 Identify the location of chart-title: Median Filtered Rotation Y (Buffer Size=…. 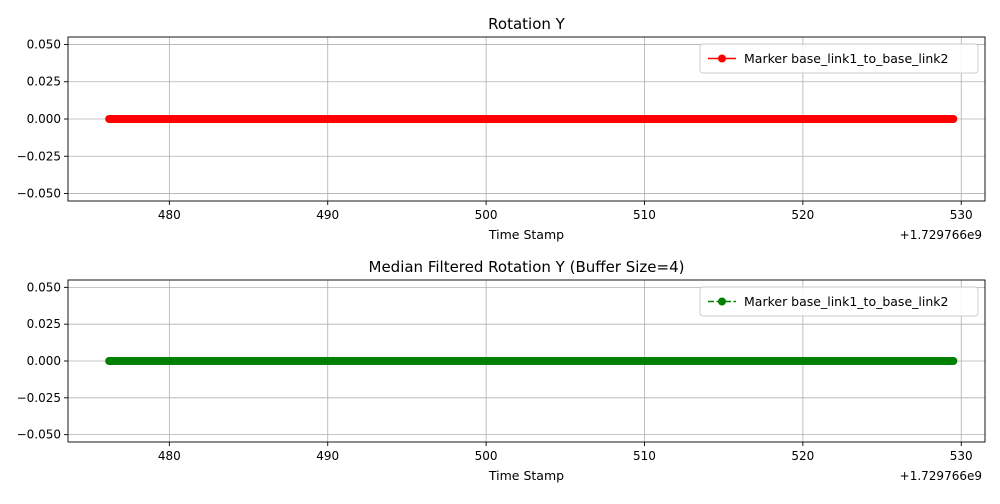
(527, 267).